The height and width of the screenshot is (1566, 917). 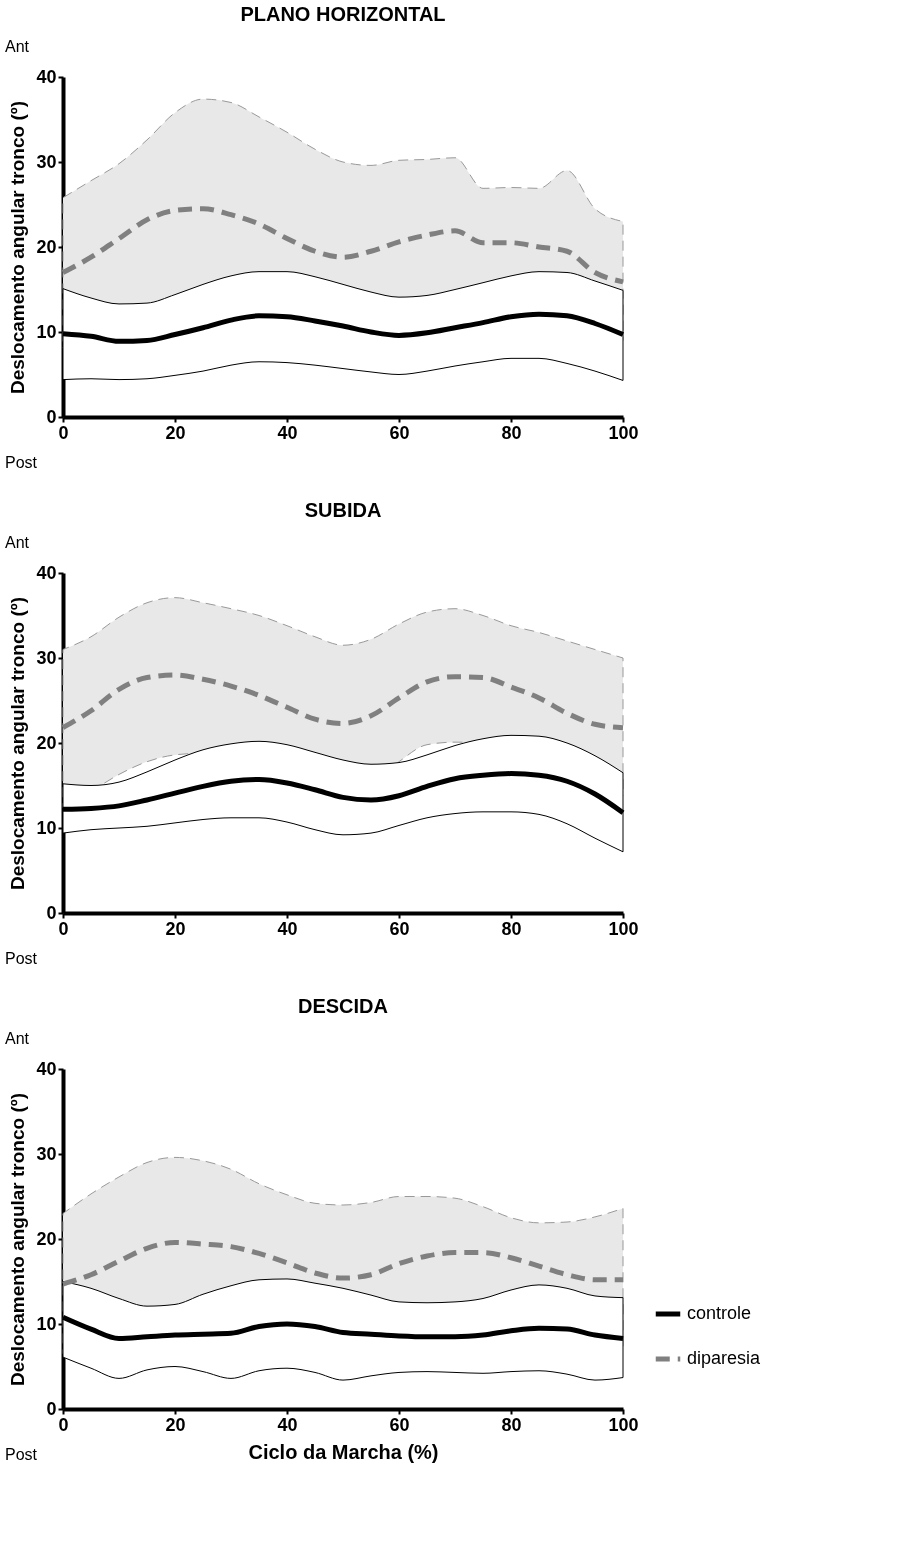 What do you see at coordinates (719, 1313) in the screenshot?
I see `legend-label: controle` at bounding box center [719, 1313].